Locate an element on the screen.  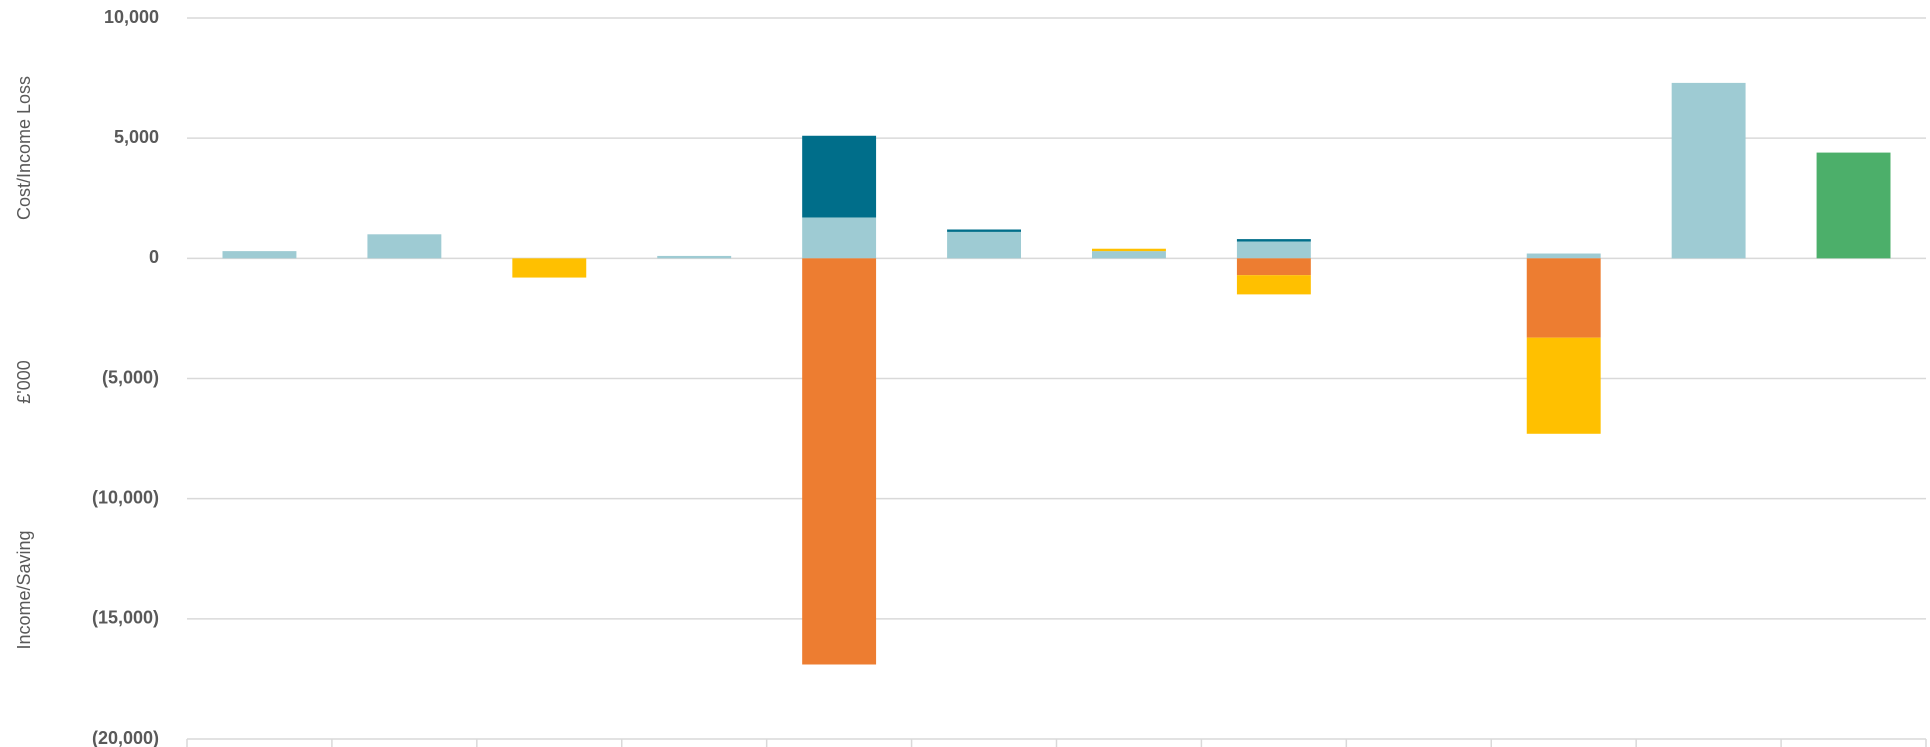
y-tick-label: (15,000) is located at coordinates (125, 618).